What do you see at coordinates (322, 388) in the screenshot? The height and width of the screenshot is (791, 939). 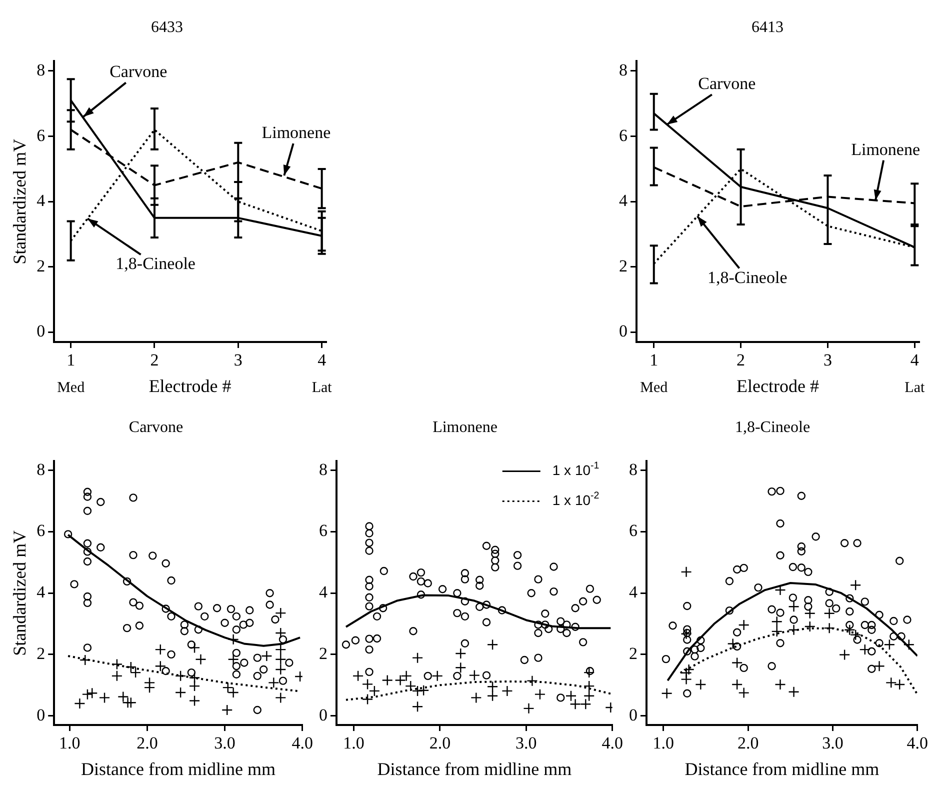 I see `text: Lat` at bounding box center [322, 388].